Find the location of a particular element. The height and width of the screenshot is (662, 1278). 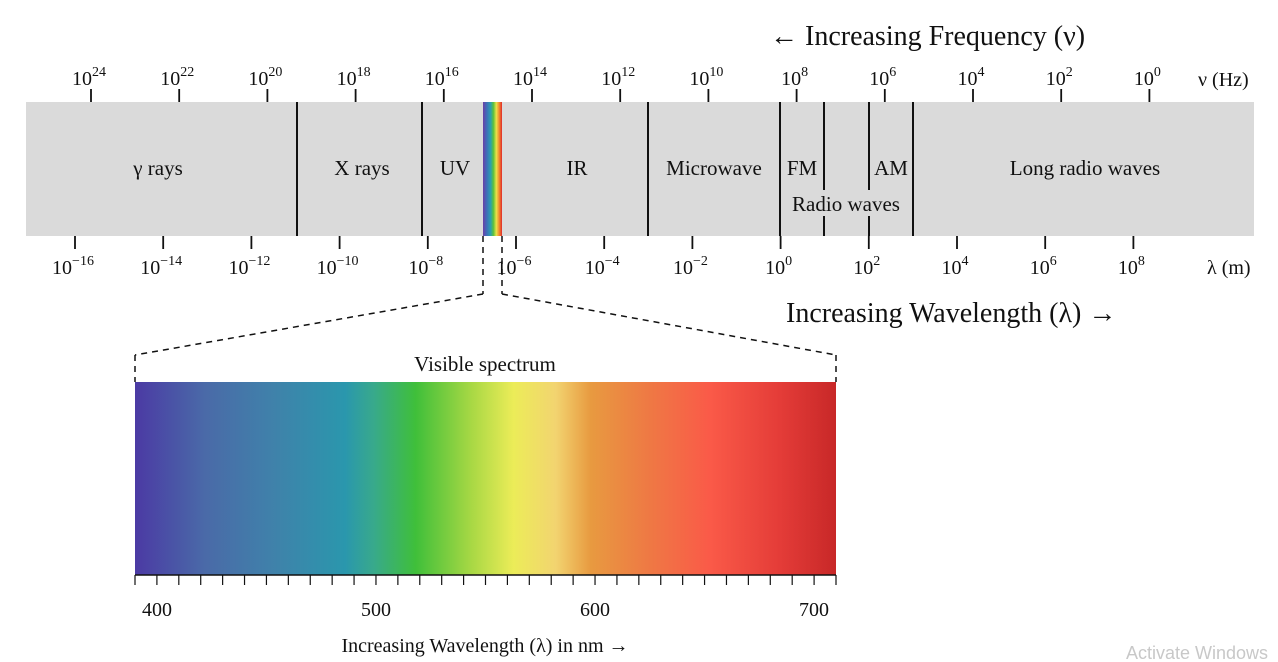

band-label-gamma: γ rays is located at coordinates (157, 168).